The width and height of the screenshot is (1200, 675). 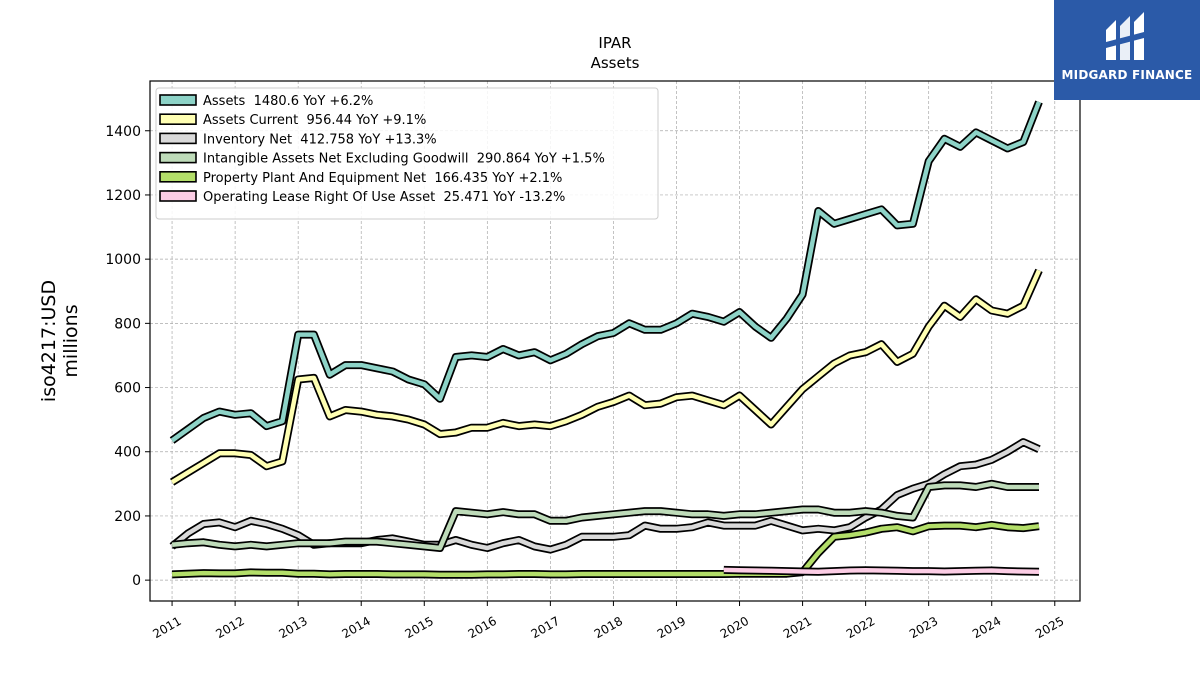 What do you see at coordinates (482, 627) in the screenshot?
I see `x-tick-label: 2016` at bounding box center [482, 627].